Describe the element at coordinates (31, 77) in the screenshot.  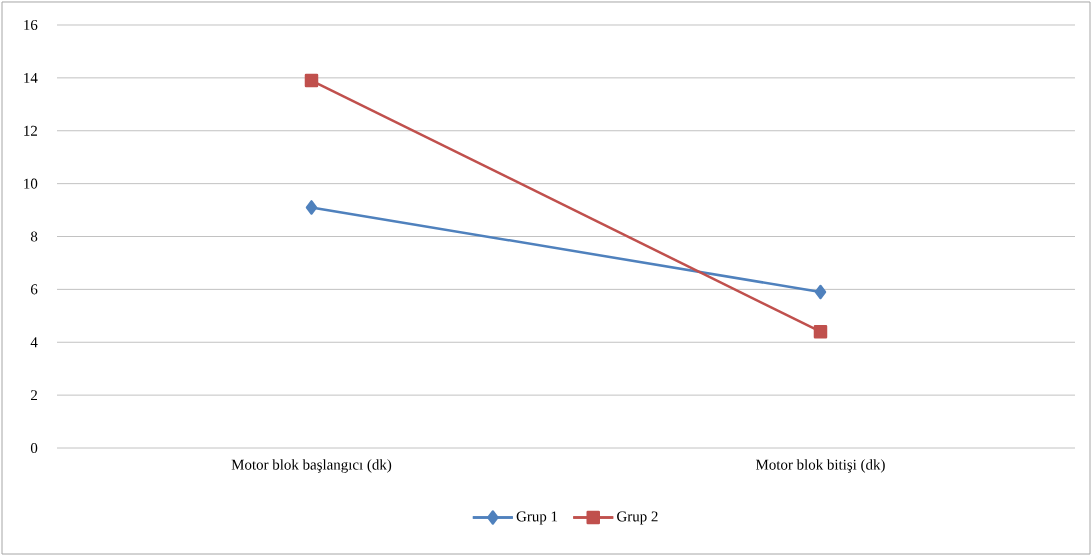
I see `y-tick-label: 14` at that location.